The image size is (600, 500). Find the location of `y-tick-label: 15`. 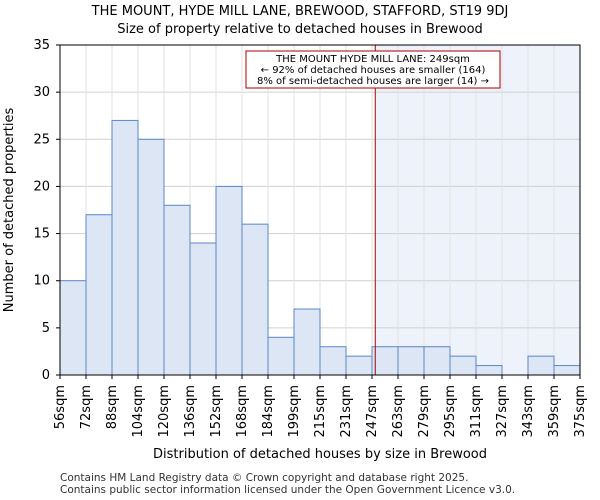

y-tick-label: 15 is located at coordinates (41, 234).